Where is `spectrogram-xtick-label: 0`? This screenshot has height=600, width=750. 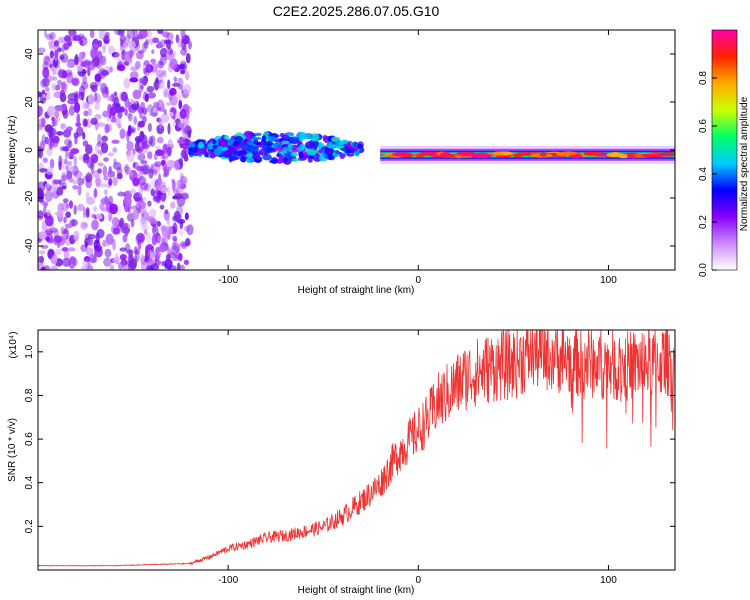 spectrogram-xtick-label: 0 is located at coordinates (419, 280).